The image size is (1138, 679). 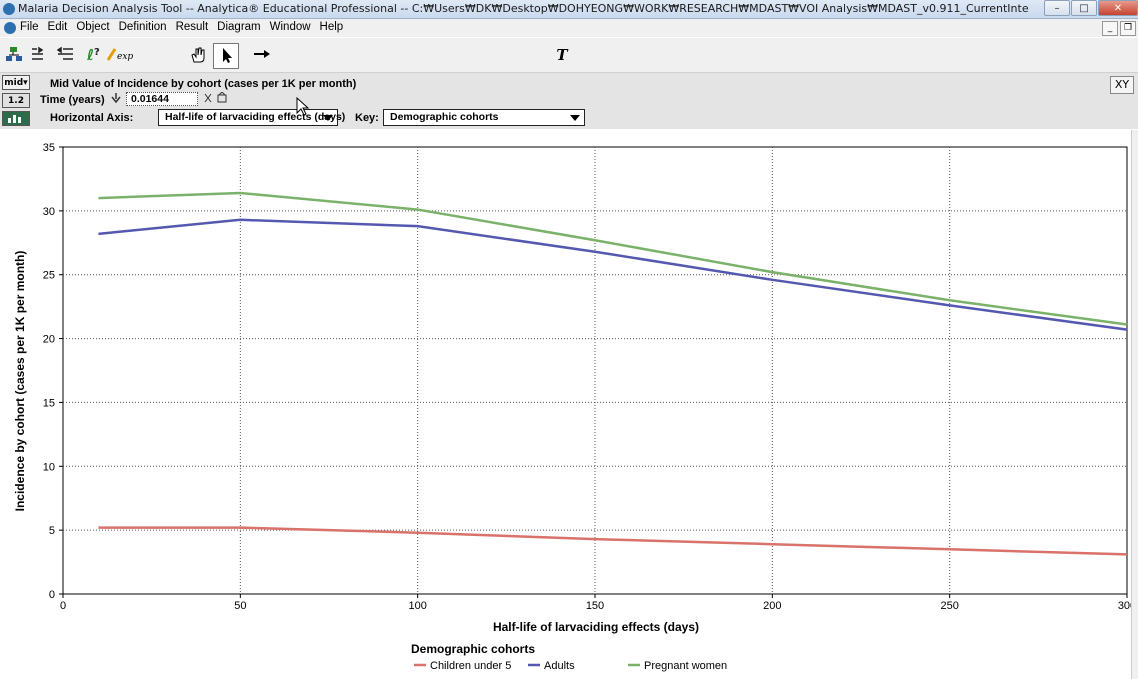 I want to click on svg-text: ℓ, so click(x=90, y=55).